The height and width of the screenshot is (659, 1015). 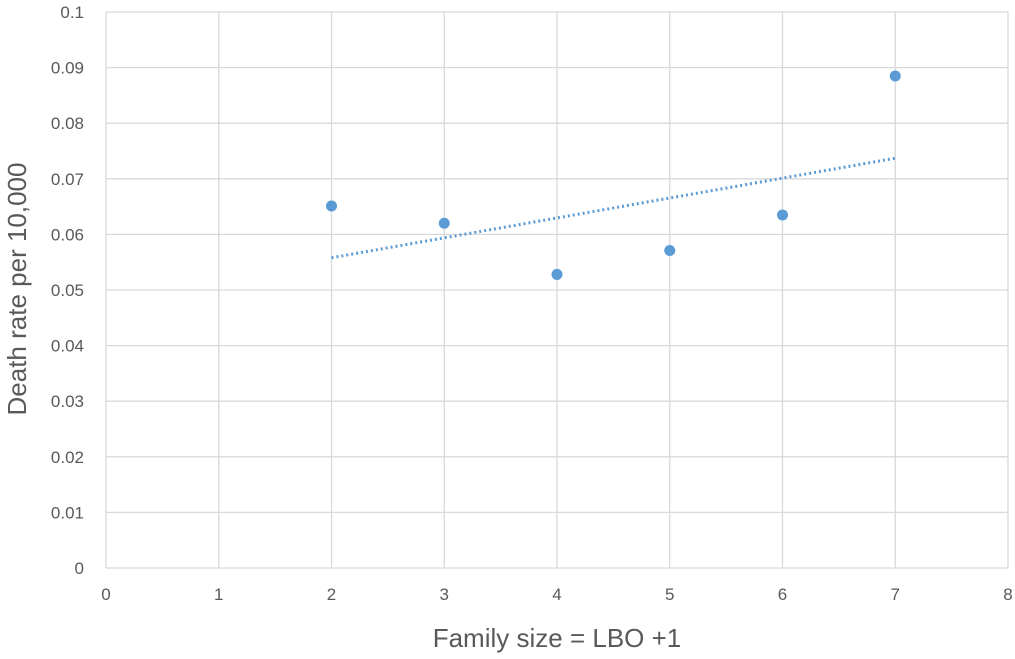 I want to click on y-tick-label: 0.06, so click(x=67, y=234).